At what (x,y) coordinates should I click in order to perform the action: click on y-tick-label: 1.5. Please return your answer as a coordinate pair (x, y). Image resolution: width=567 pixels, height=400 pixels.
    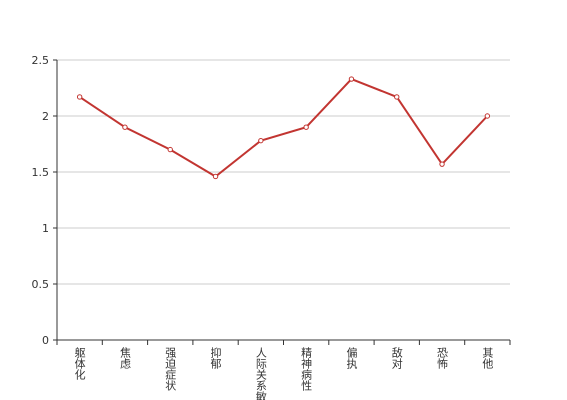
    Looking at the image, I should click on (41, 172).